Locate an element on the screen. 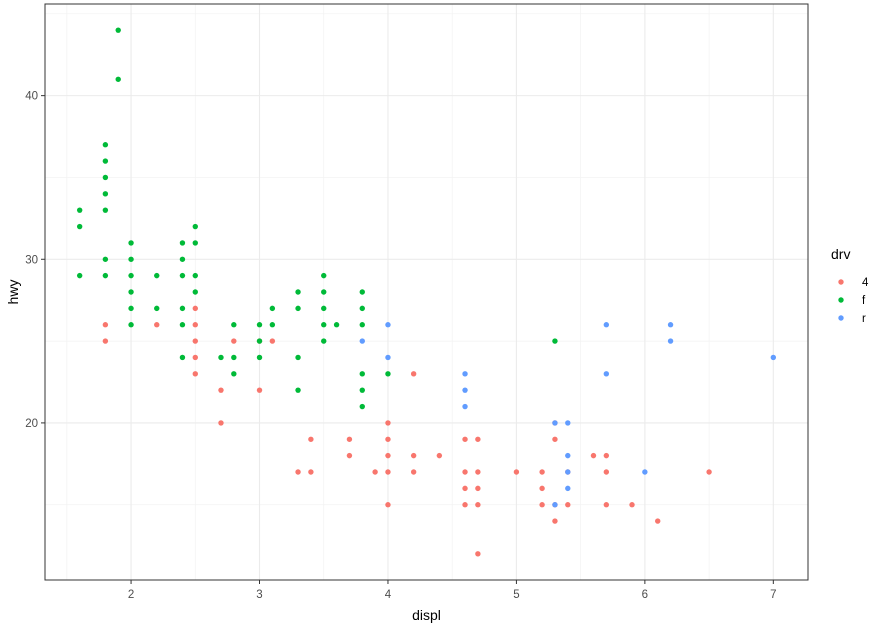  legend: drv 4 fr is located at coordinates (850, 285).